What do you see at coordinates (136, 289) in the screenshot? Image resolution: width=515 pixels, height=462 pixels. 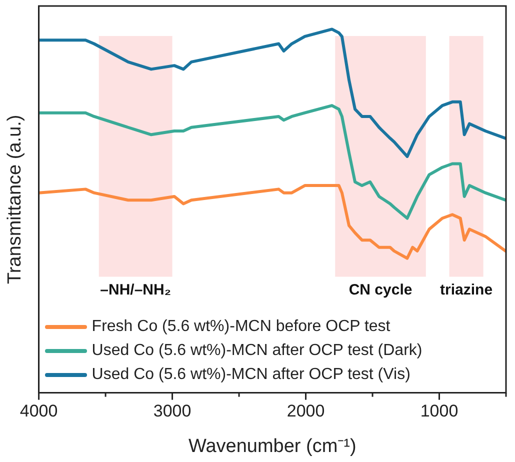 I see `band-label: –NH/–NH₂` at bounding box center [136, 289].